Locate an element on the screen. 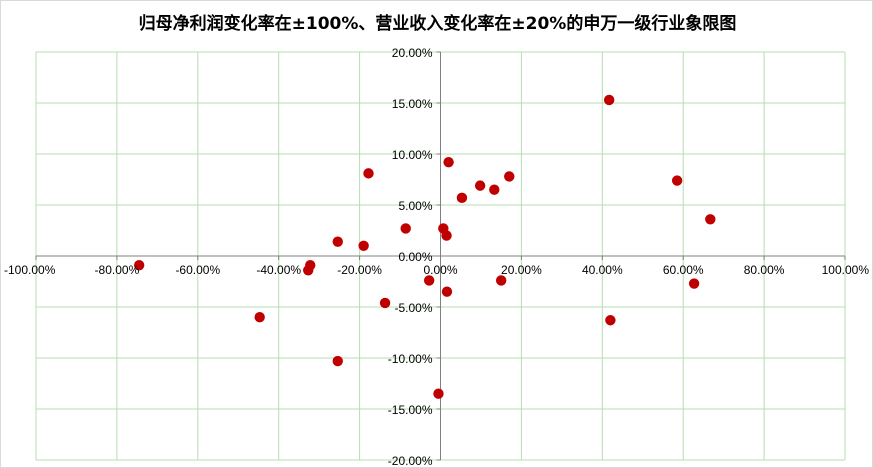  x-tick-label: 20.00% is located at coordinates (521, 270).